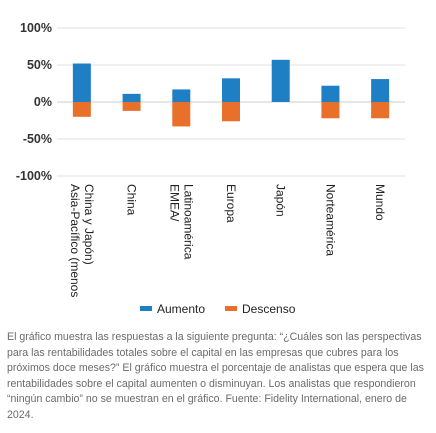 The image size is (436, 433). Describe the element at coordinates (188, 222) in the screenshot. I see `x-tick-label: Latinoamérica` at that location.